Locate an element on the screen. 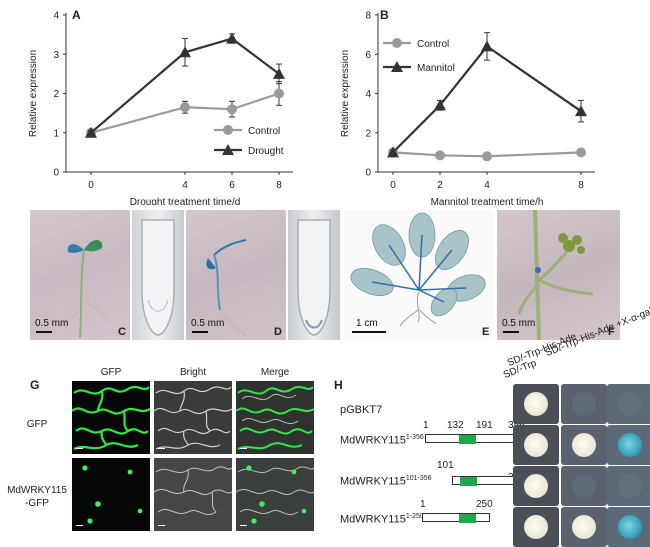 The image size is (650, 547). panel-label-c: C is located at coordinates (122, 332).